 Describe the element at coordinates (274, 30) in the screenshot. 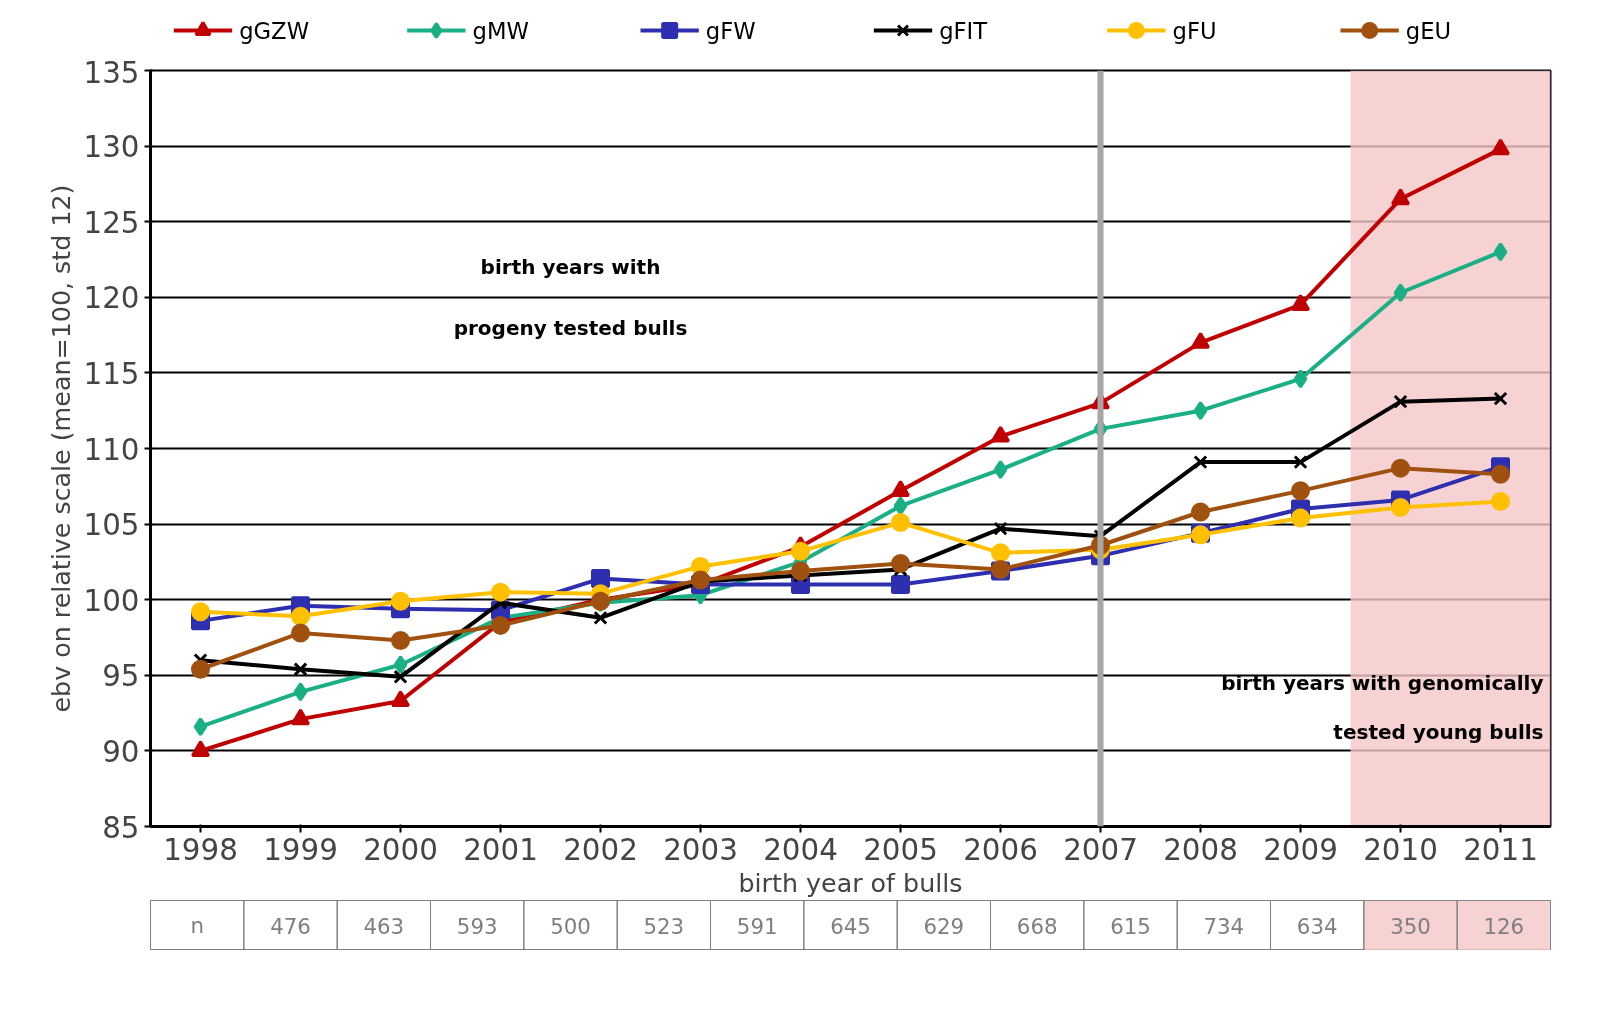

I see `legend-label: gGZW` at that location.